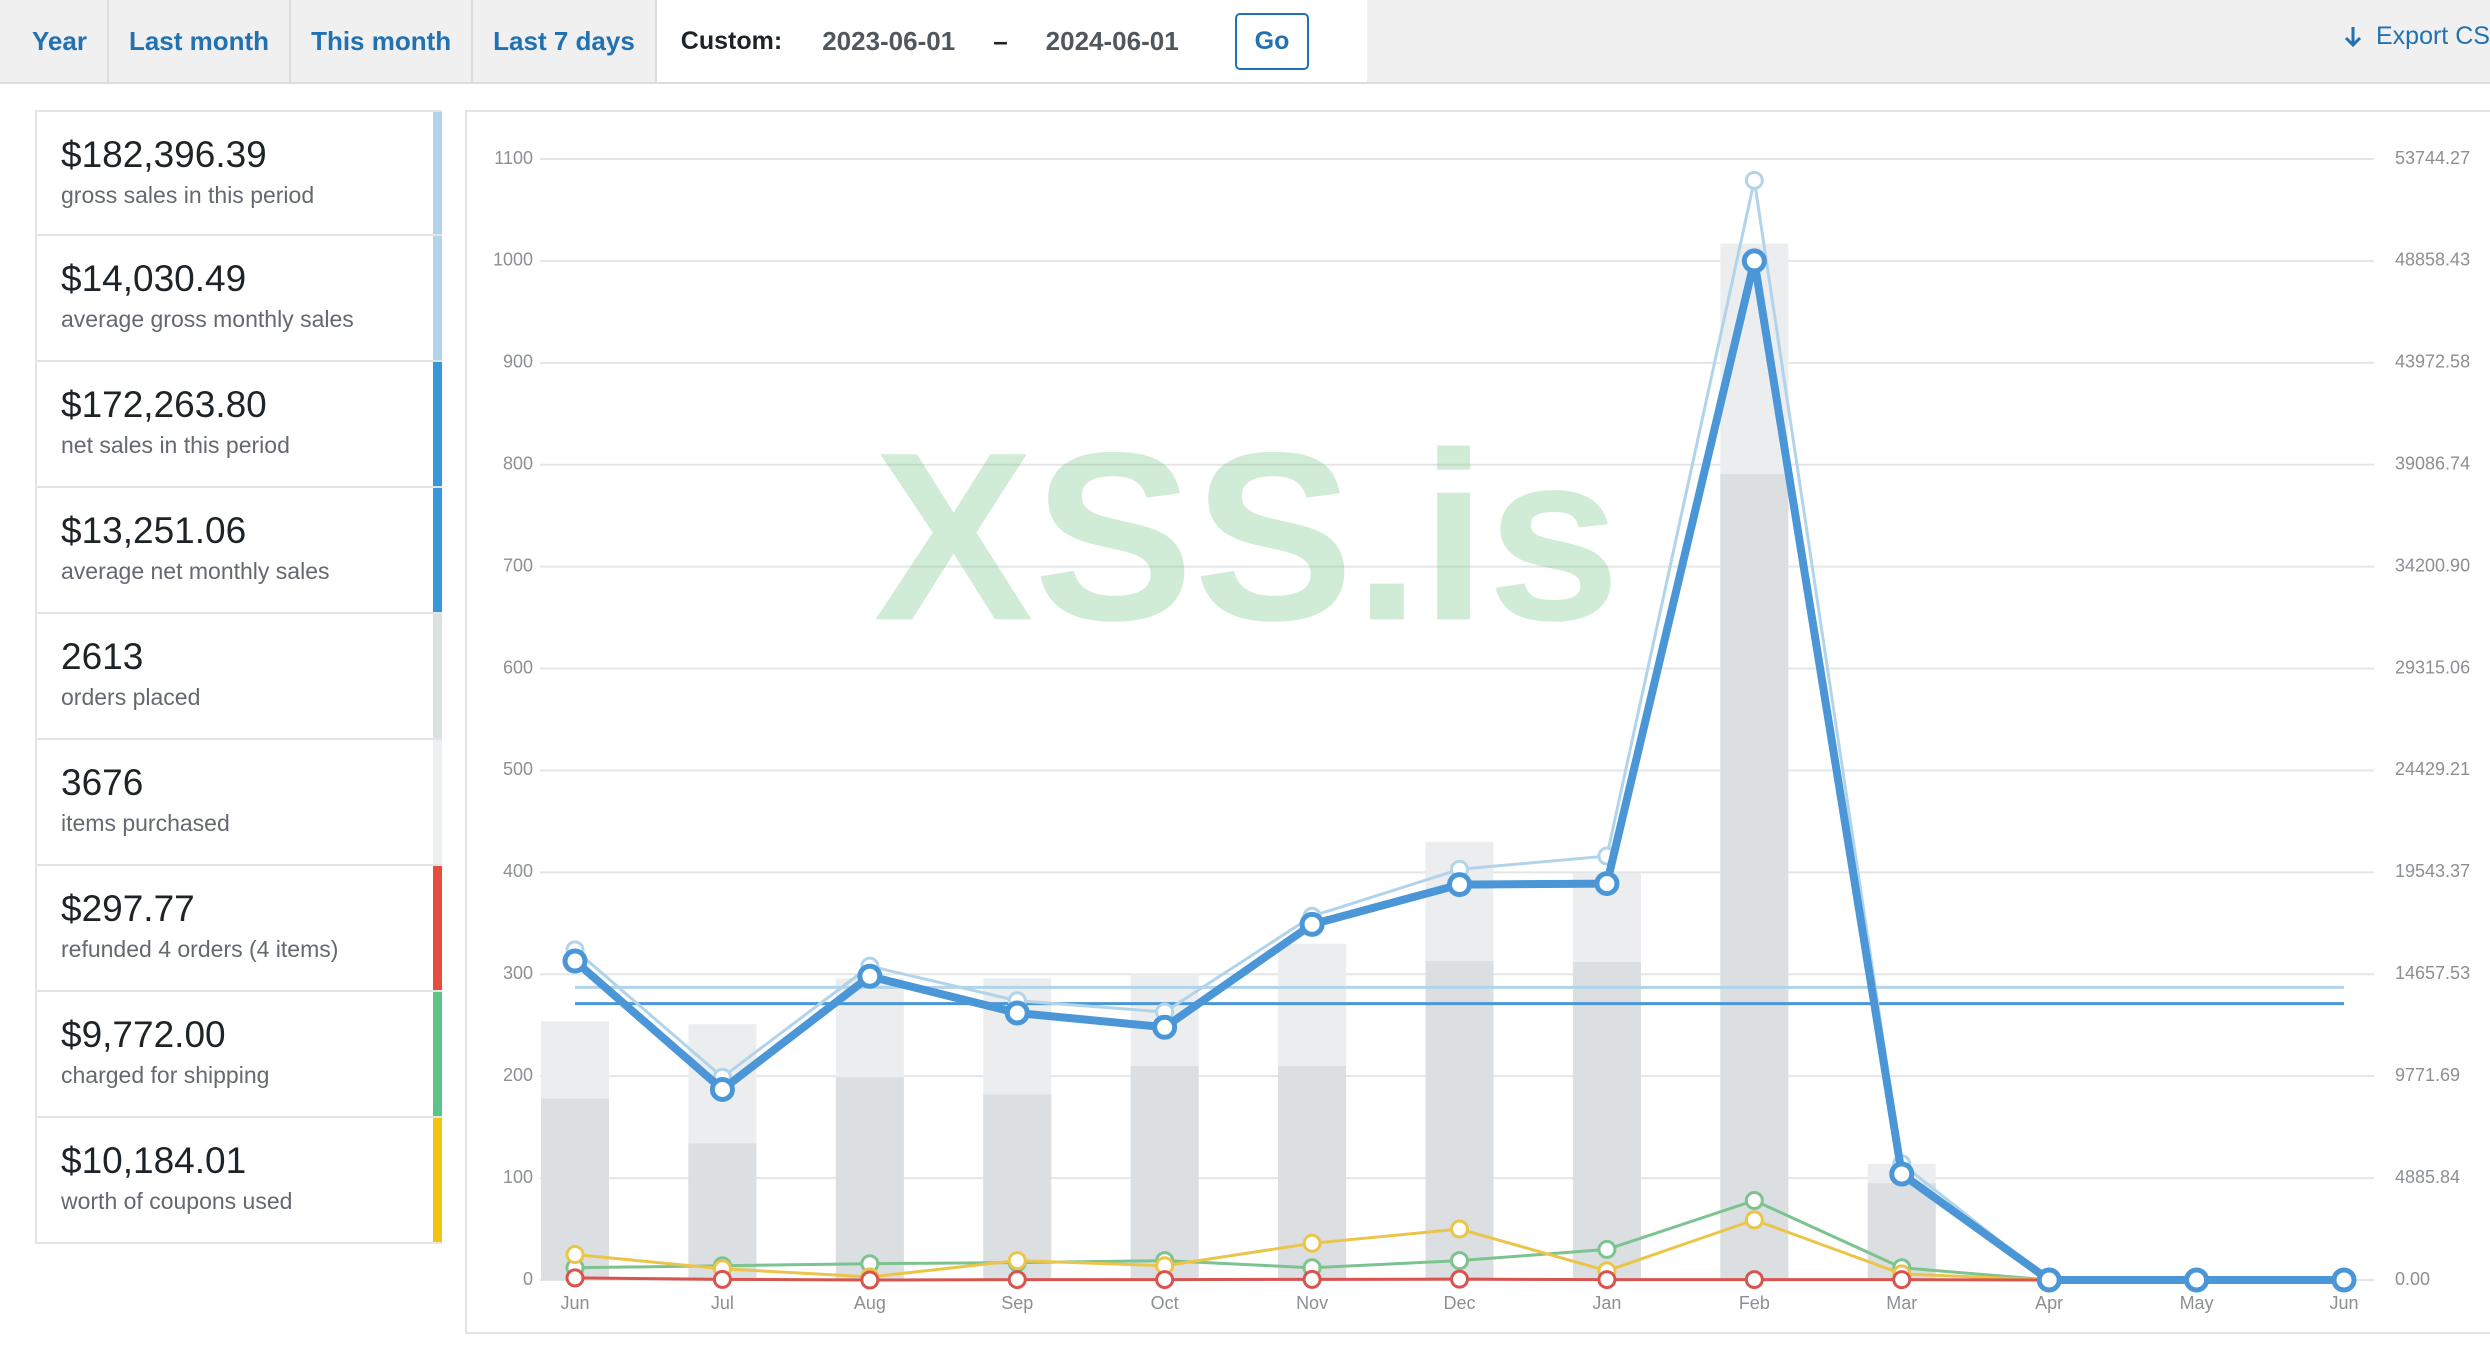 The width and height of the screenshot is (2490, 1352). What do you see at coordinates (164, 404) in the screenshot?
I see `summary-value: $172,263.80` at bounding box center [164, 404].